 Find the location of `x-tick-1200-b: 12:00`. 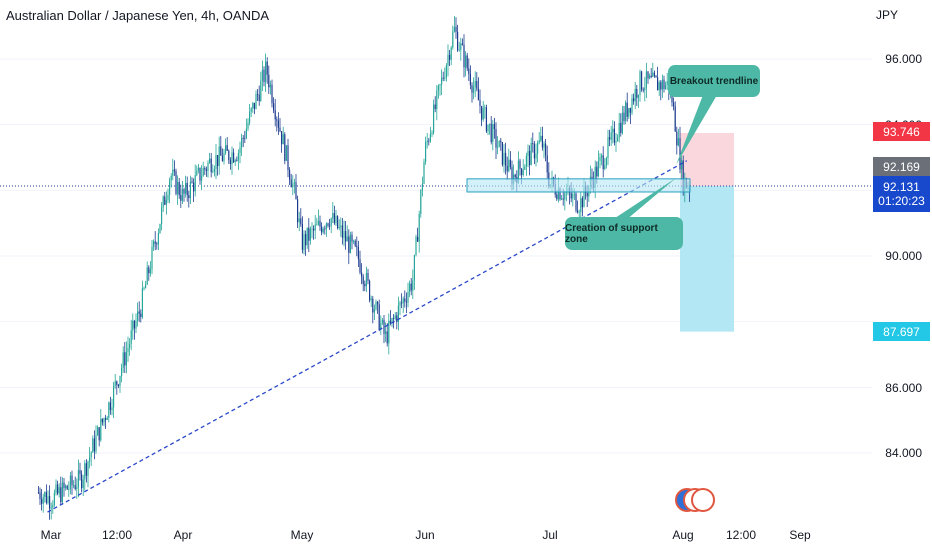

x-tick-1200-b: 12:00 is located at coordinates (741, 535).